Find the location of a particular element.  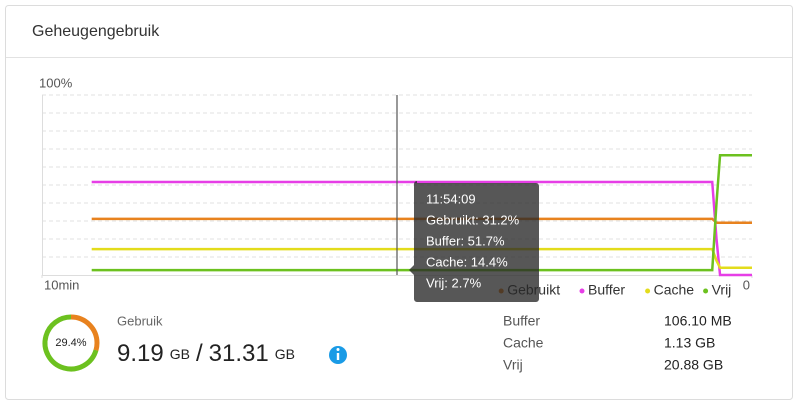

tooltip-item: Buffer: 51.7% is located at coordinates (465, 240).